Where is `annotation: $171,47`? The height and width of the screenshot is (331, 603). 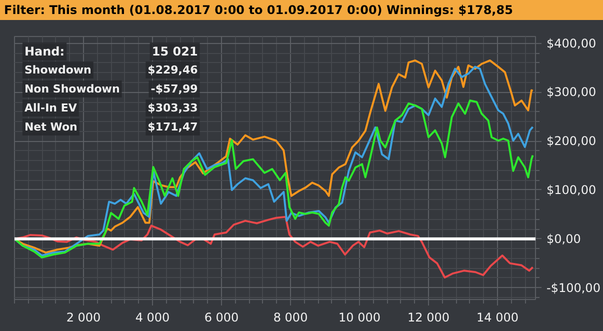 annotation: $171,47 is located at coordinates (173, 127).